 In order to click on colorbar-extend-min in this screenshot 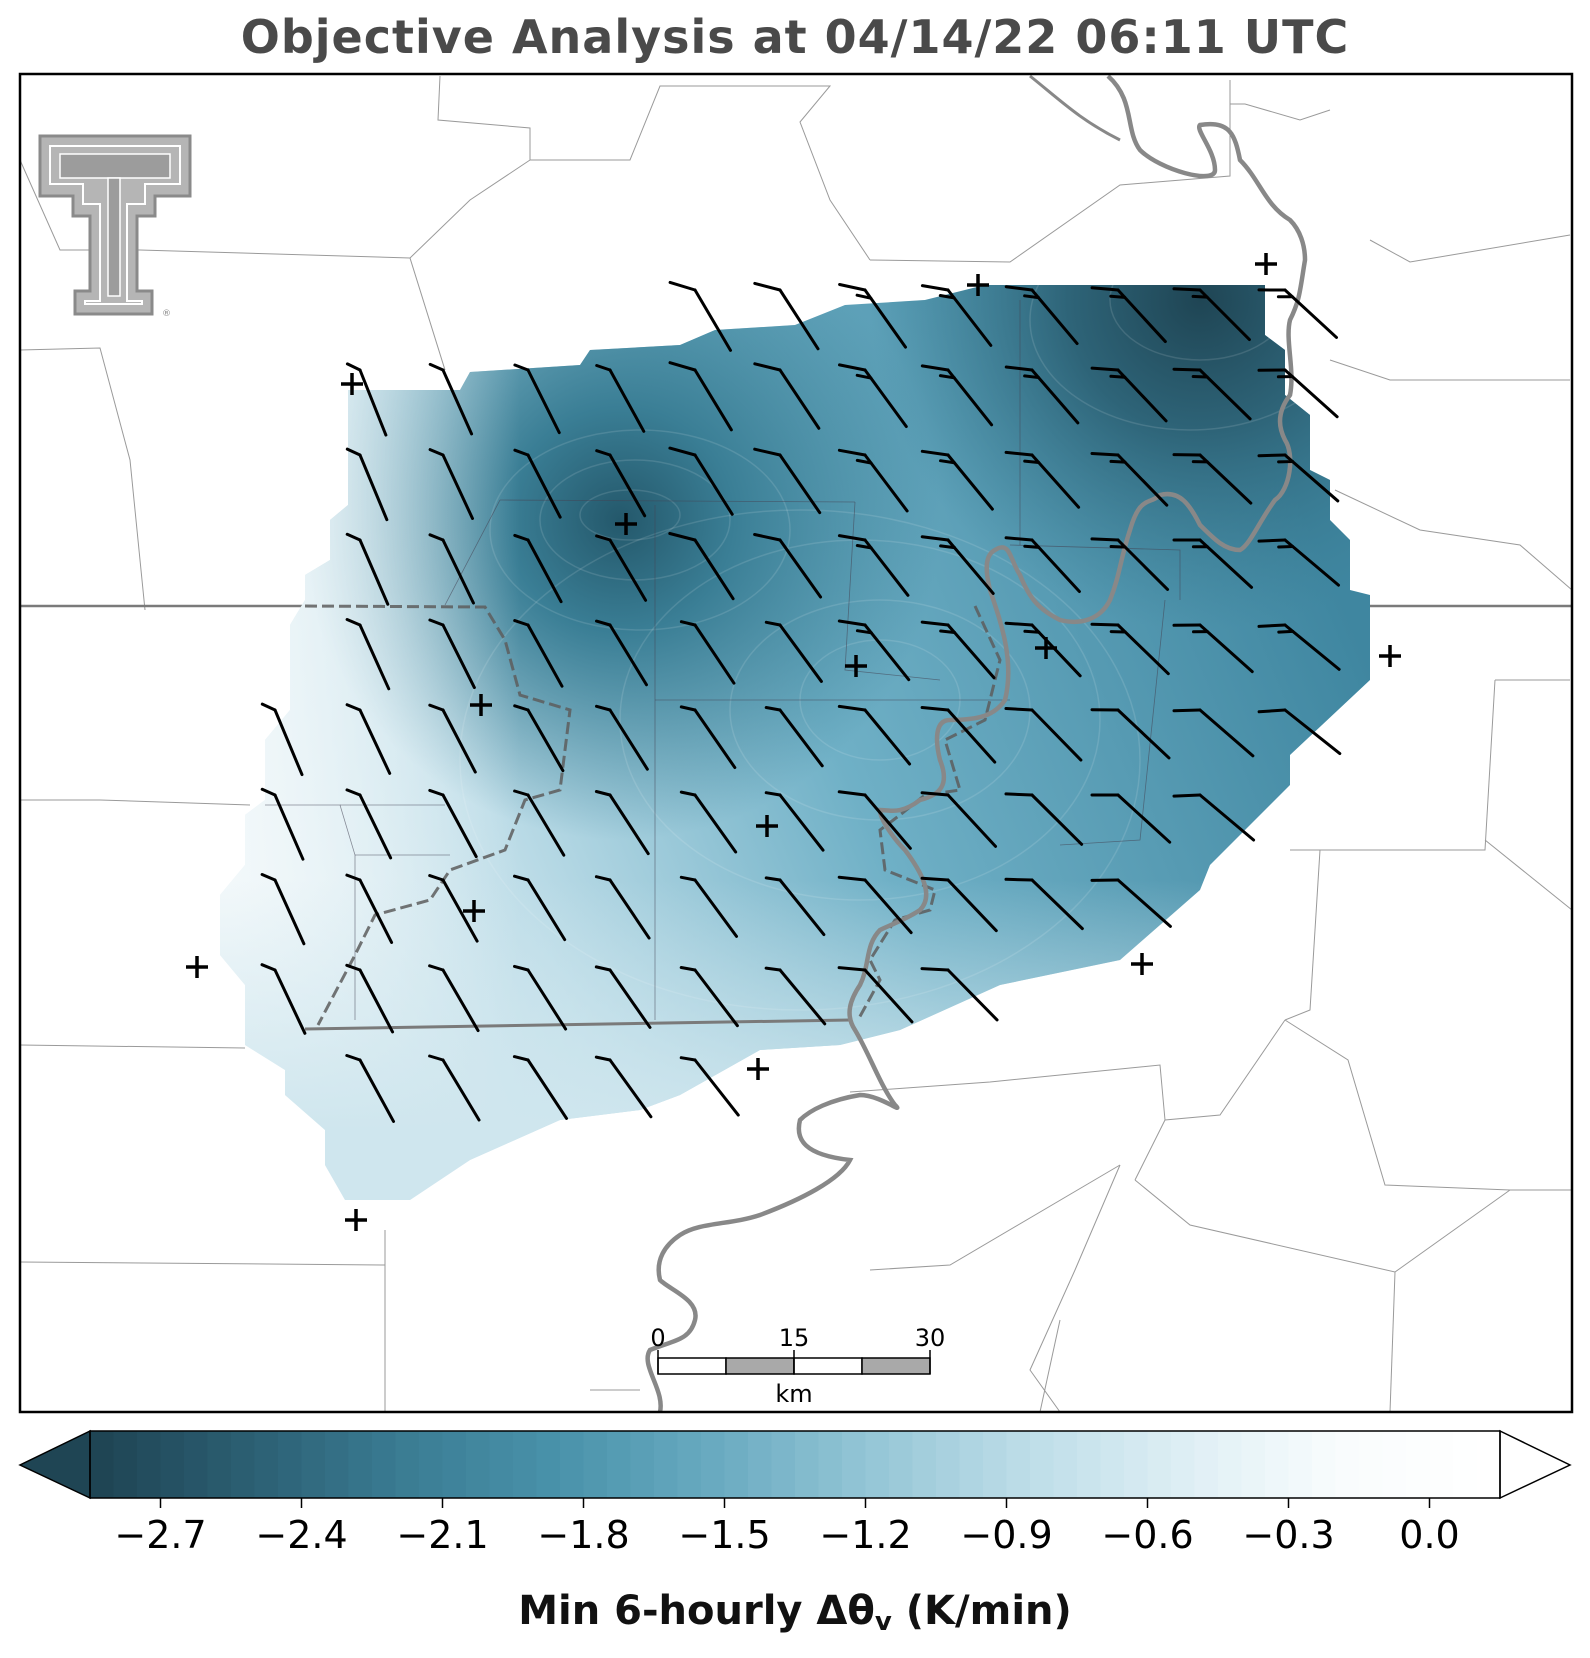, I will do `click(54, 1464)`.